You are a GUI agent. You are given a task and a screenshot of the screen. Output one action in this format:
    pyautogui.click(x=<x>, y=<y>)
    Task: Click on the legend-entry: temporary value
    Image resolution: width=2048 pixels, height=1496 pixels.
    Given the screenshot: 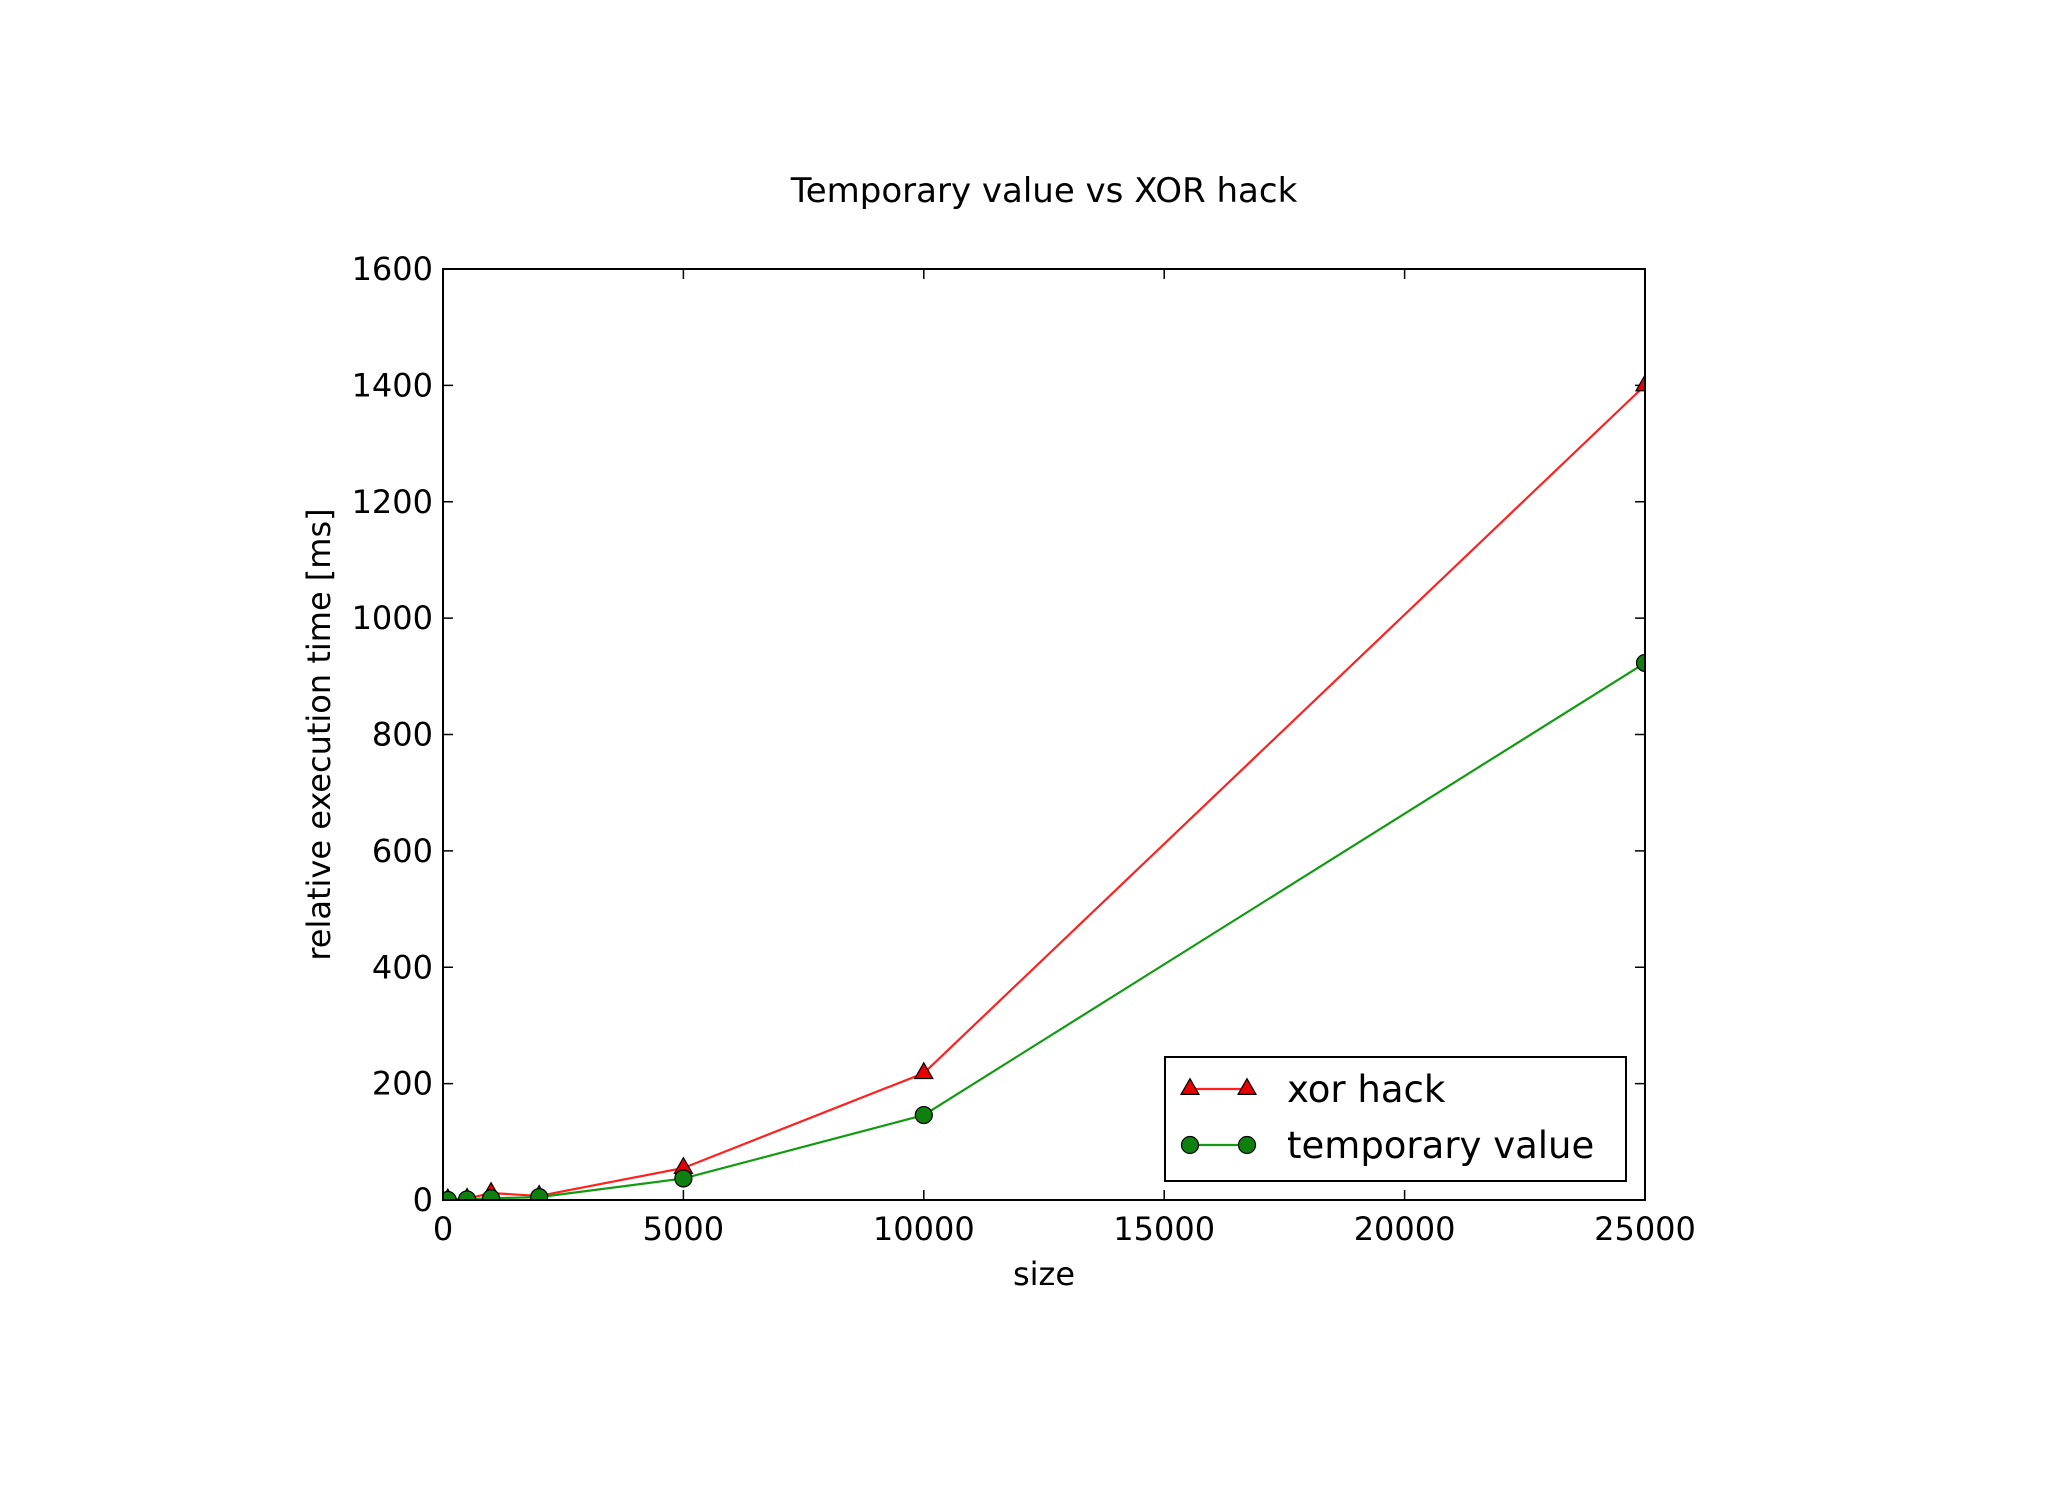 What is the action you would take?
    pyautogui.click(x=1387, y=1145)
    